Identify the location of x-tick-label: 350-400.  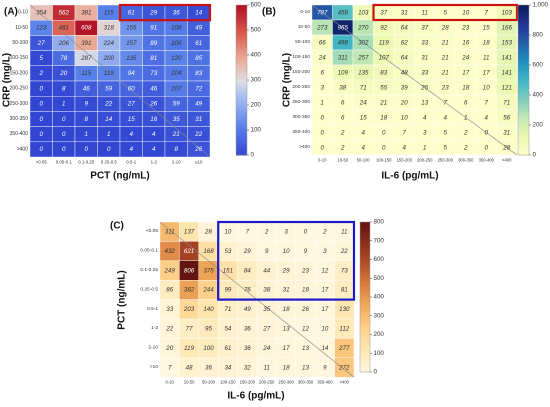
(325, 382).